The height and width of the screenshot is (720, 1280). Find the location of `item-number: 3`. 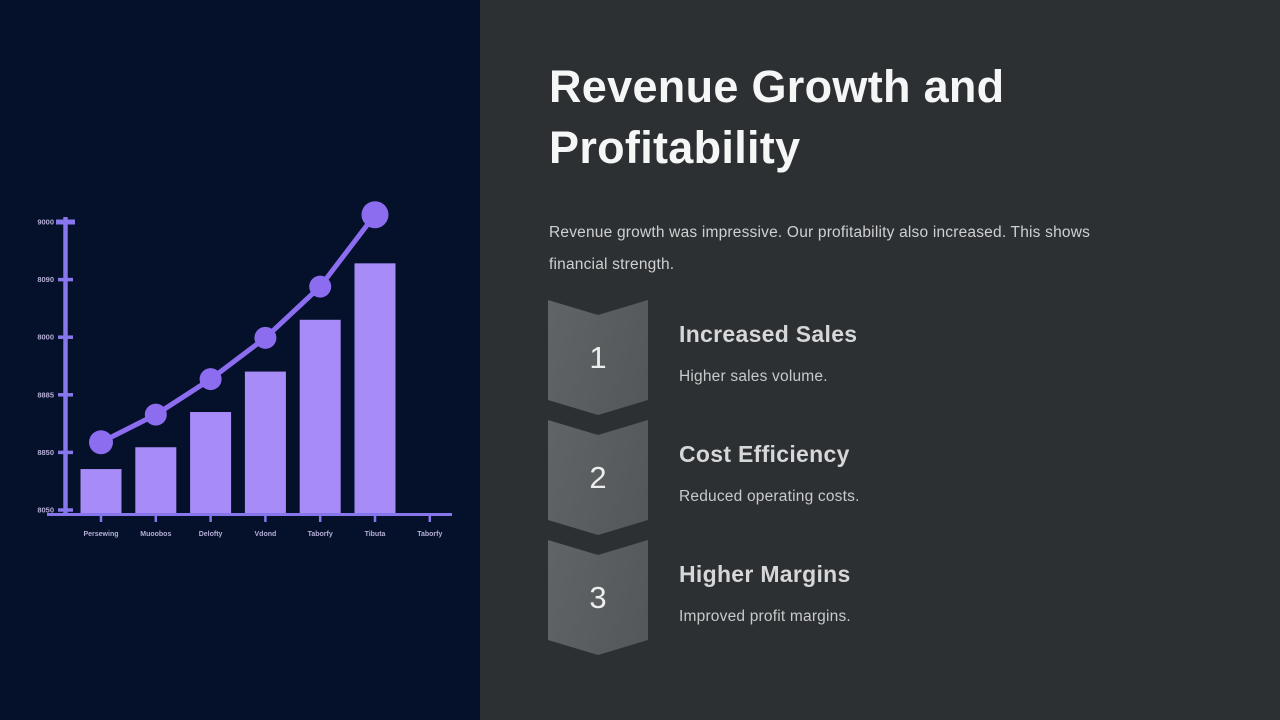

item-number: 3 is located at coordinates (598, 597).